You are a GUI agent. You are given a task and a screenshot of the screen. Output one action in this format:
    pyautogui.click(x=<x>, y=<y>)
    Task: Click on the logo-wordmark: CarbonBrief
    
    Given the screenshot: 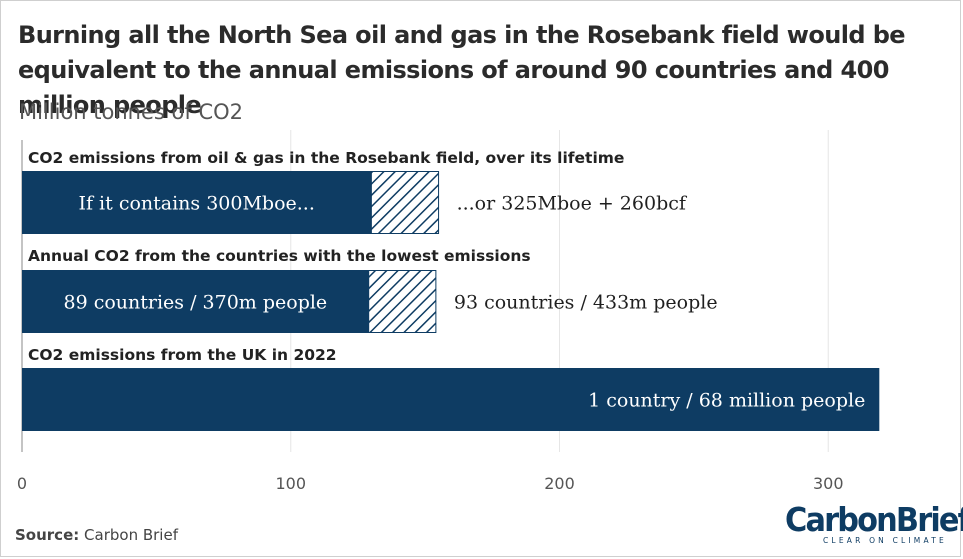 What is the action you would take?
    pyautogui.click(x=874, y=519)
    